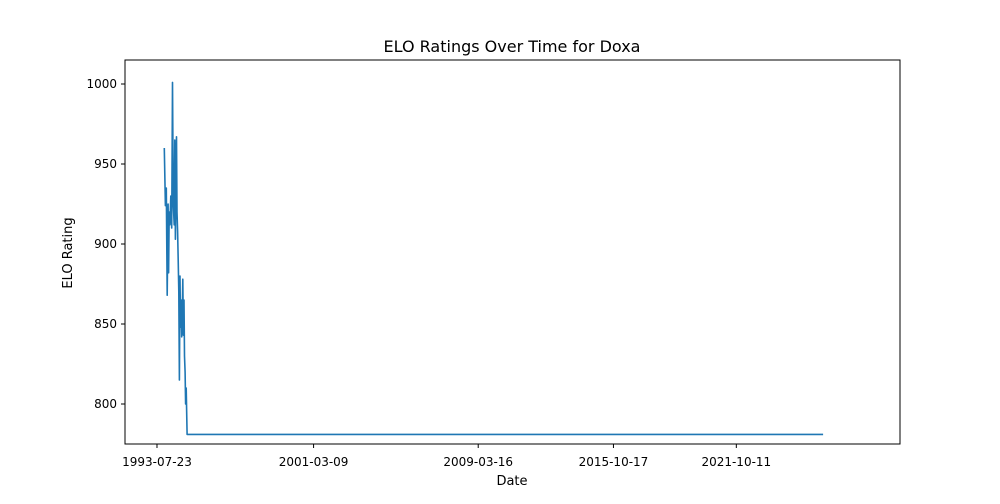 Image resolution: width=1000 pixels, height=504 pixels. I want to click on y-tick-label: 850, so click(105, 324).